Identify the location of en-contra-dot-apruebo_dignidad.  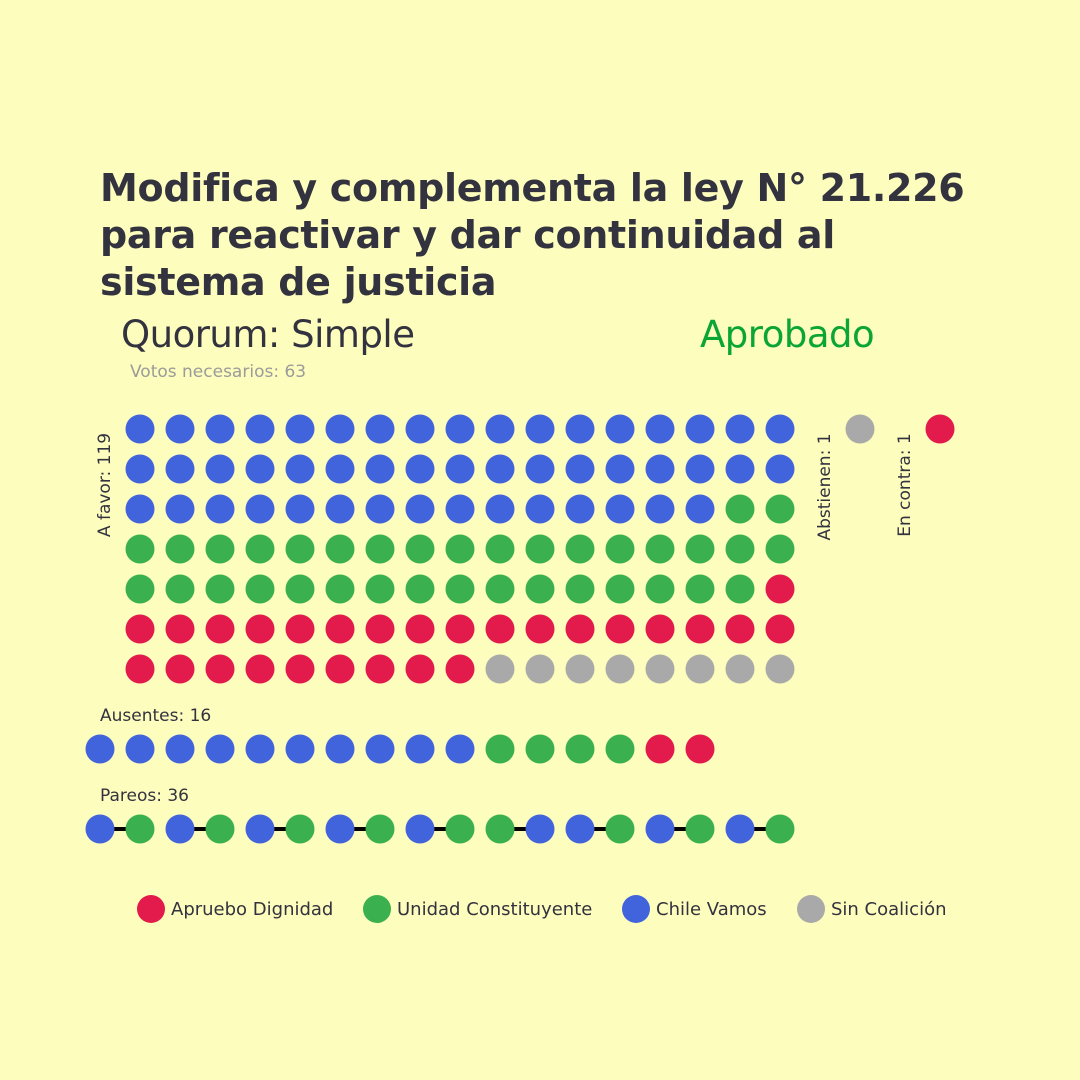
(940, 429).